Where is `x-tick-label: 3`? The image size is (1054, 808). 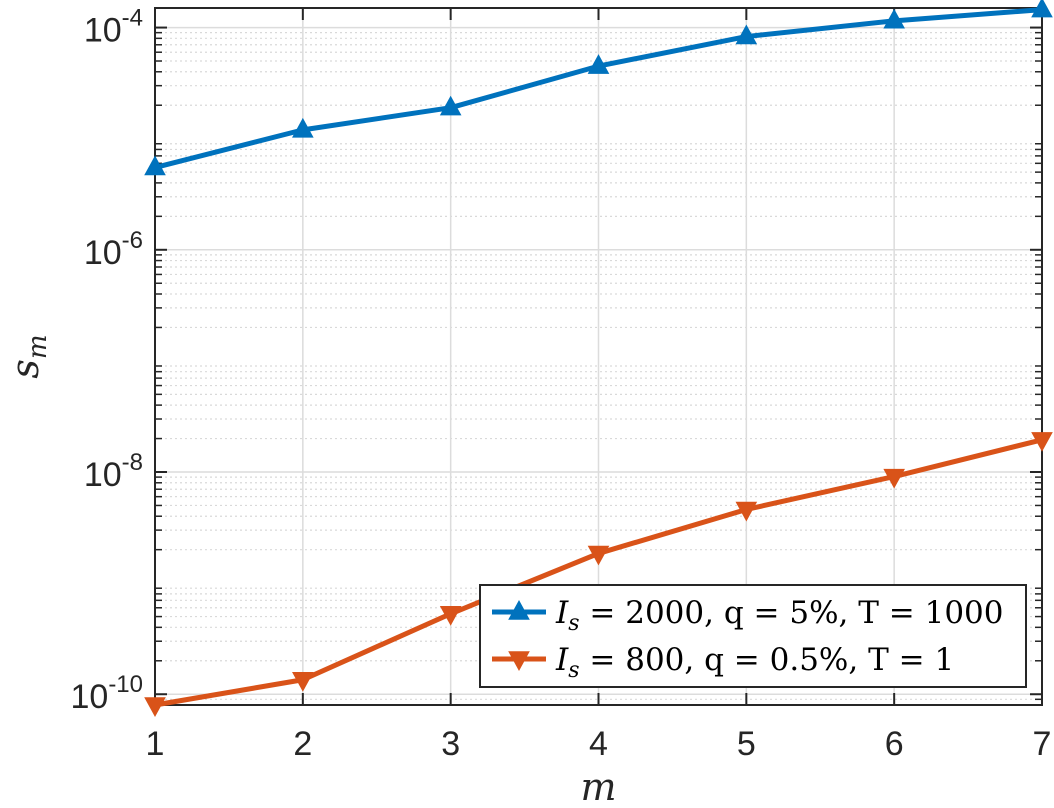
x-tick-label: 3 is located at coordinates (450, 744).